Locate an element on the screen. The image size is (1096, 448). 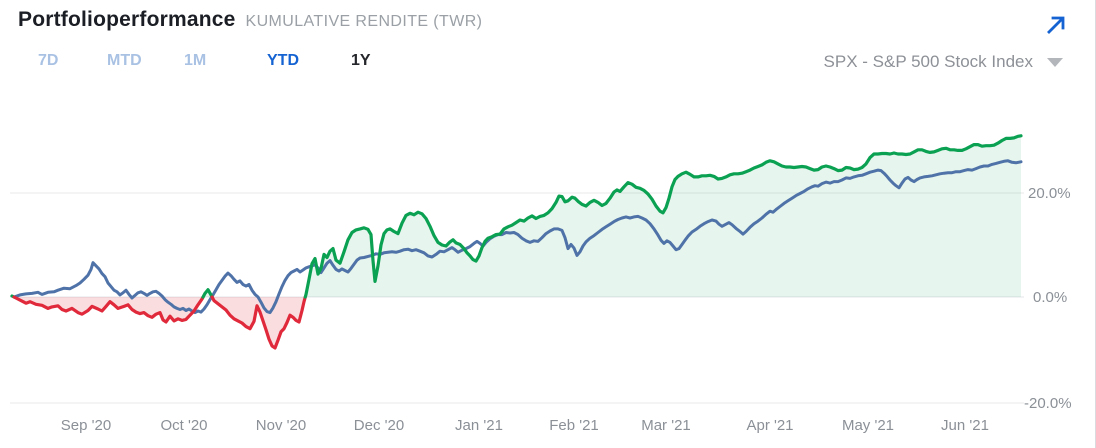
page-title: Portfolioperformance is located at coordinates (127, 19).